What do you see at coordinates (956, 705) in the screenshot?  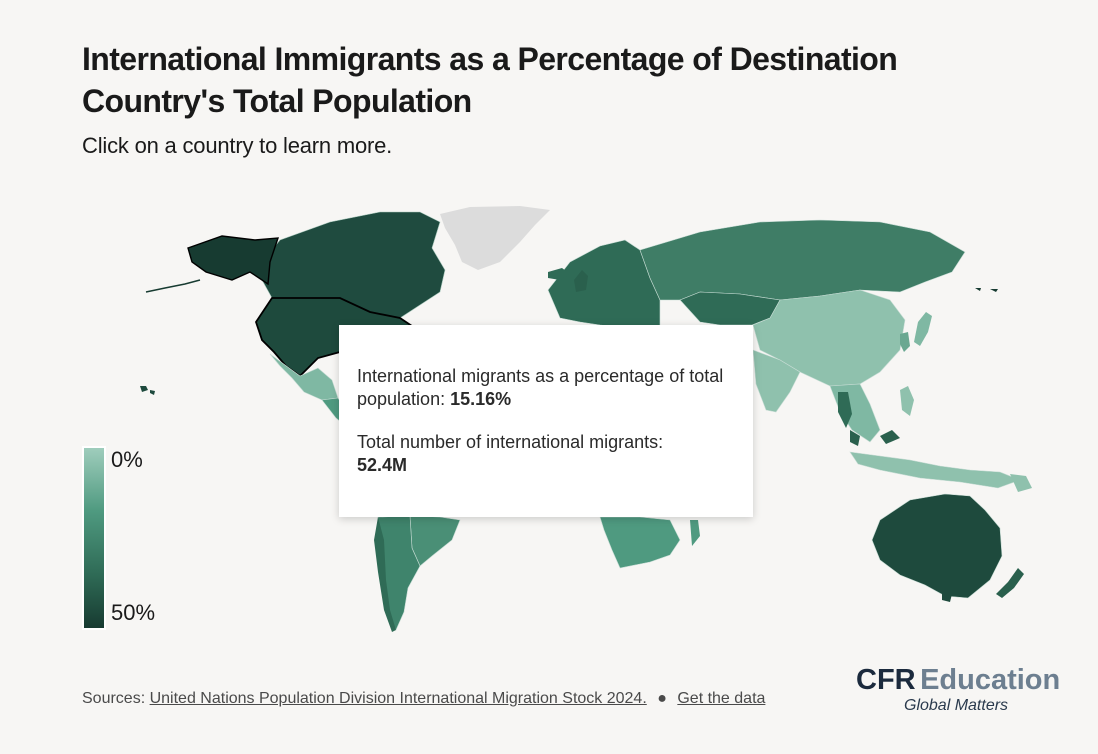 I see `logo-tagline: Global Matters` at bounding box center [956, 705].